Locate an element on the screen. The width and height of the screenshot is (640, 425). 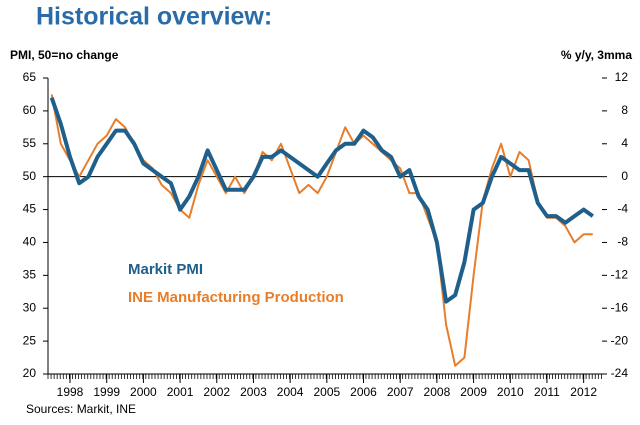
y-tick-label: 55 is located at coordinates (30, 143).